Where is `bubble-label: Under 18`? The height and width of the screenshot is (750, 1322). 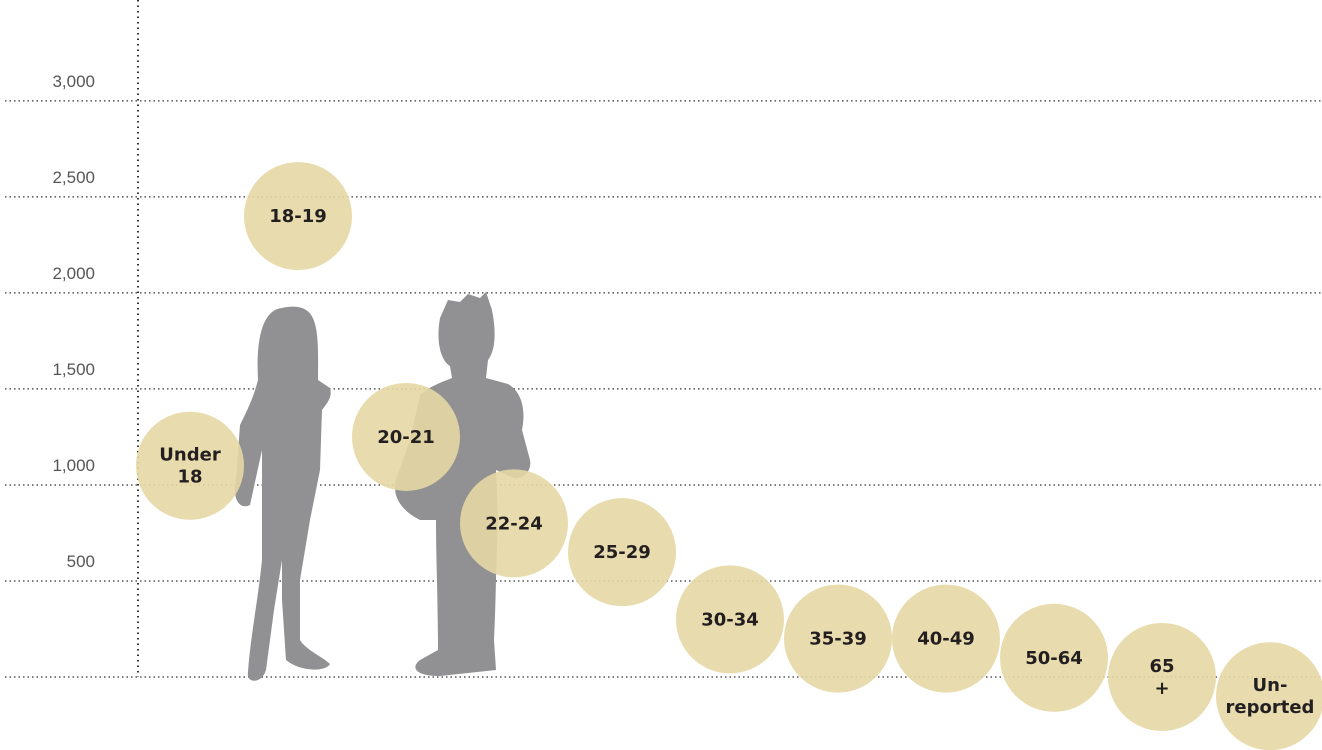
bubble-label: Under 18 is located at coordinates (190, 466).